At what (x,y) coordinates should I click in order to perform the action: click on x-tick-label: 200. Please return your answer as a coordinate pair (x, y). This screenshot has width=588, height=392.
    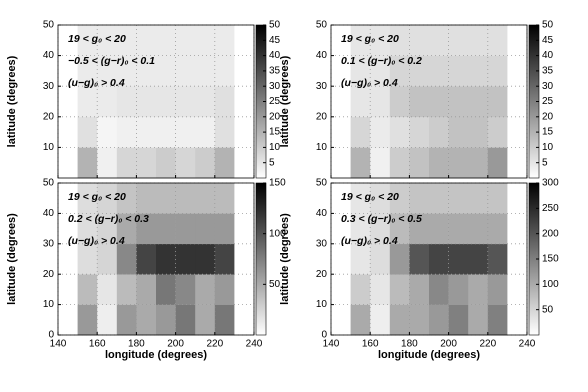
    Looking at the image, I should click on (175, 344).